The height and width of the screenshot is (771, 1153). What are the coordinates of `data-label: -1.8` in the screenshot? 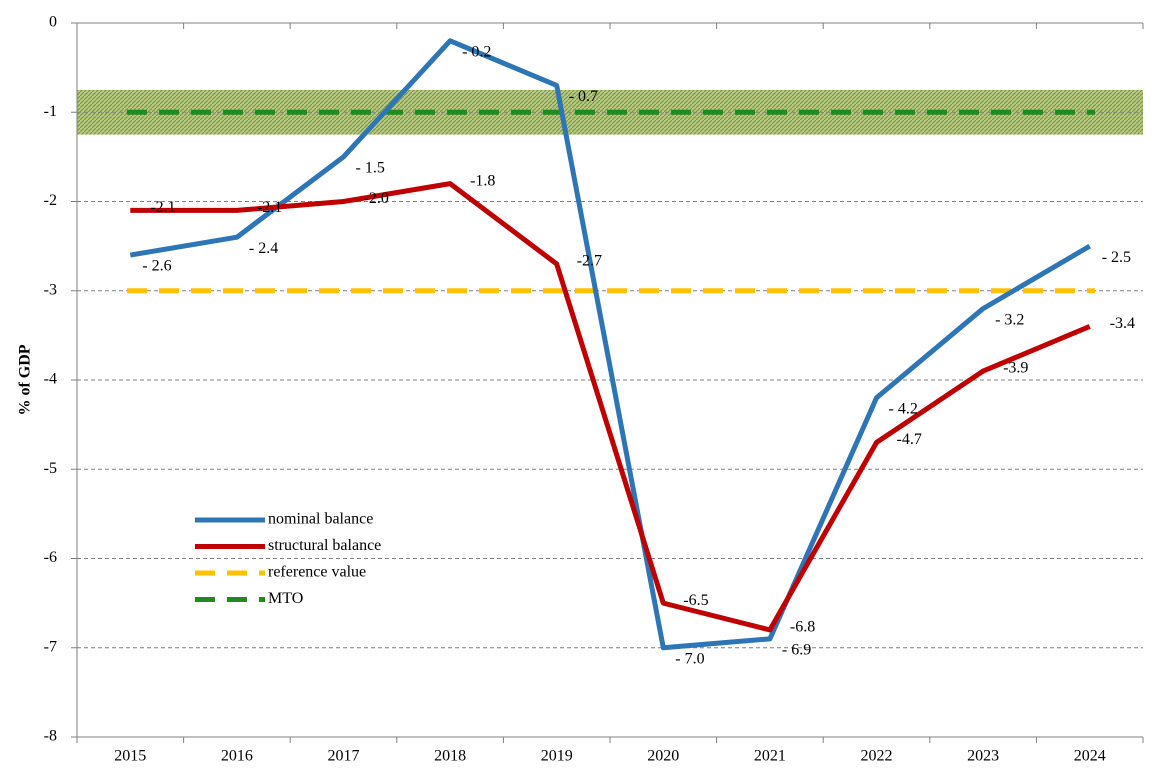 It's located at (482, 180).